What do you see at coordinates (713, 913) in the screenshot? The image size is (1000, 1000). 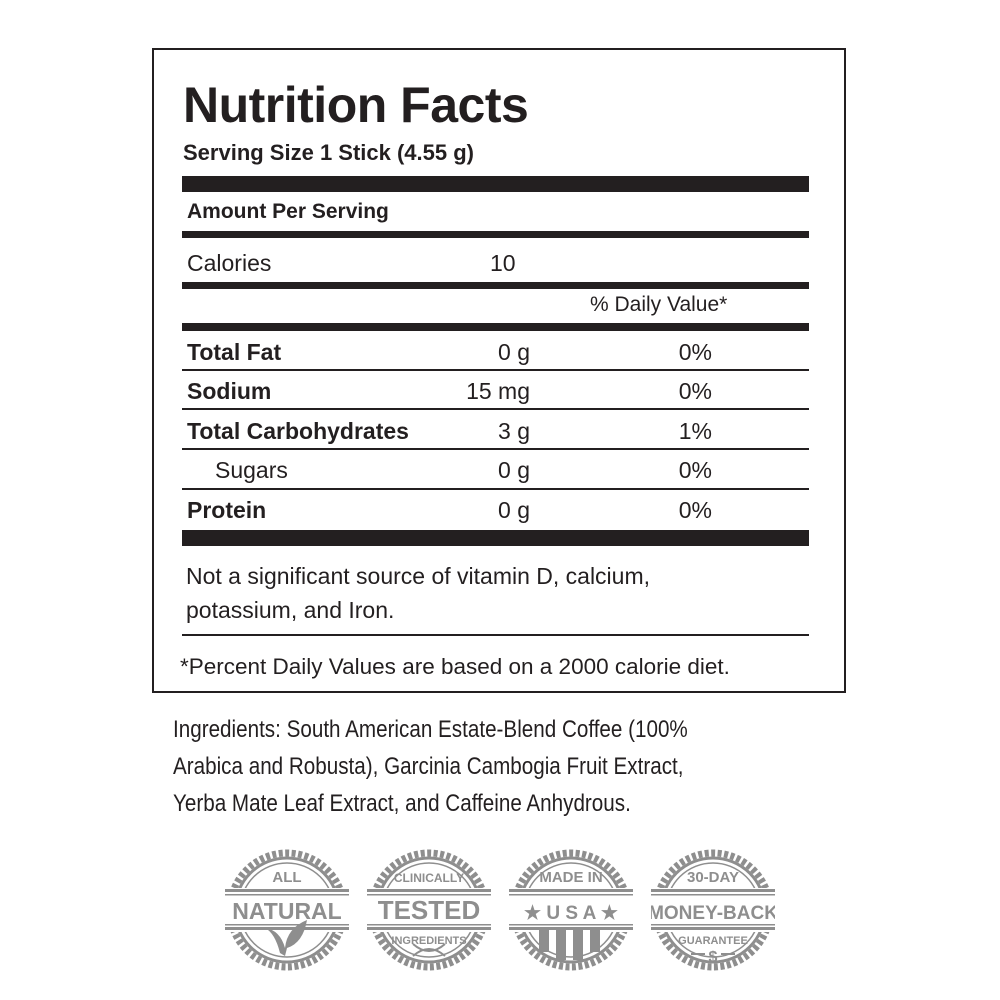 I see `badge-main-text: MONEY-BACK` at bounding box center [713, 913].